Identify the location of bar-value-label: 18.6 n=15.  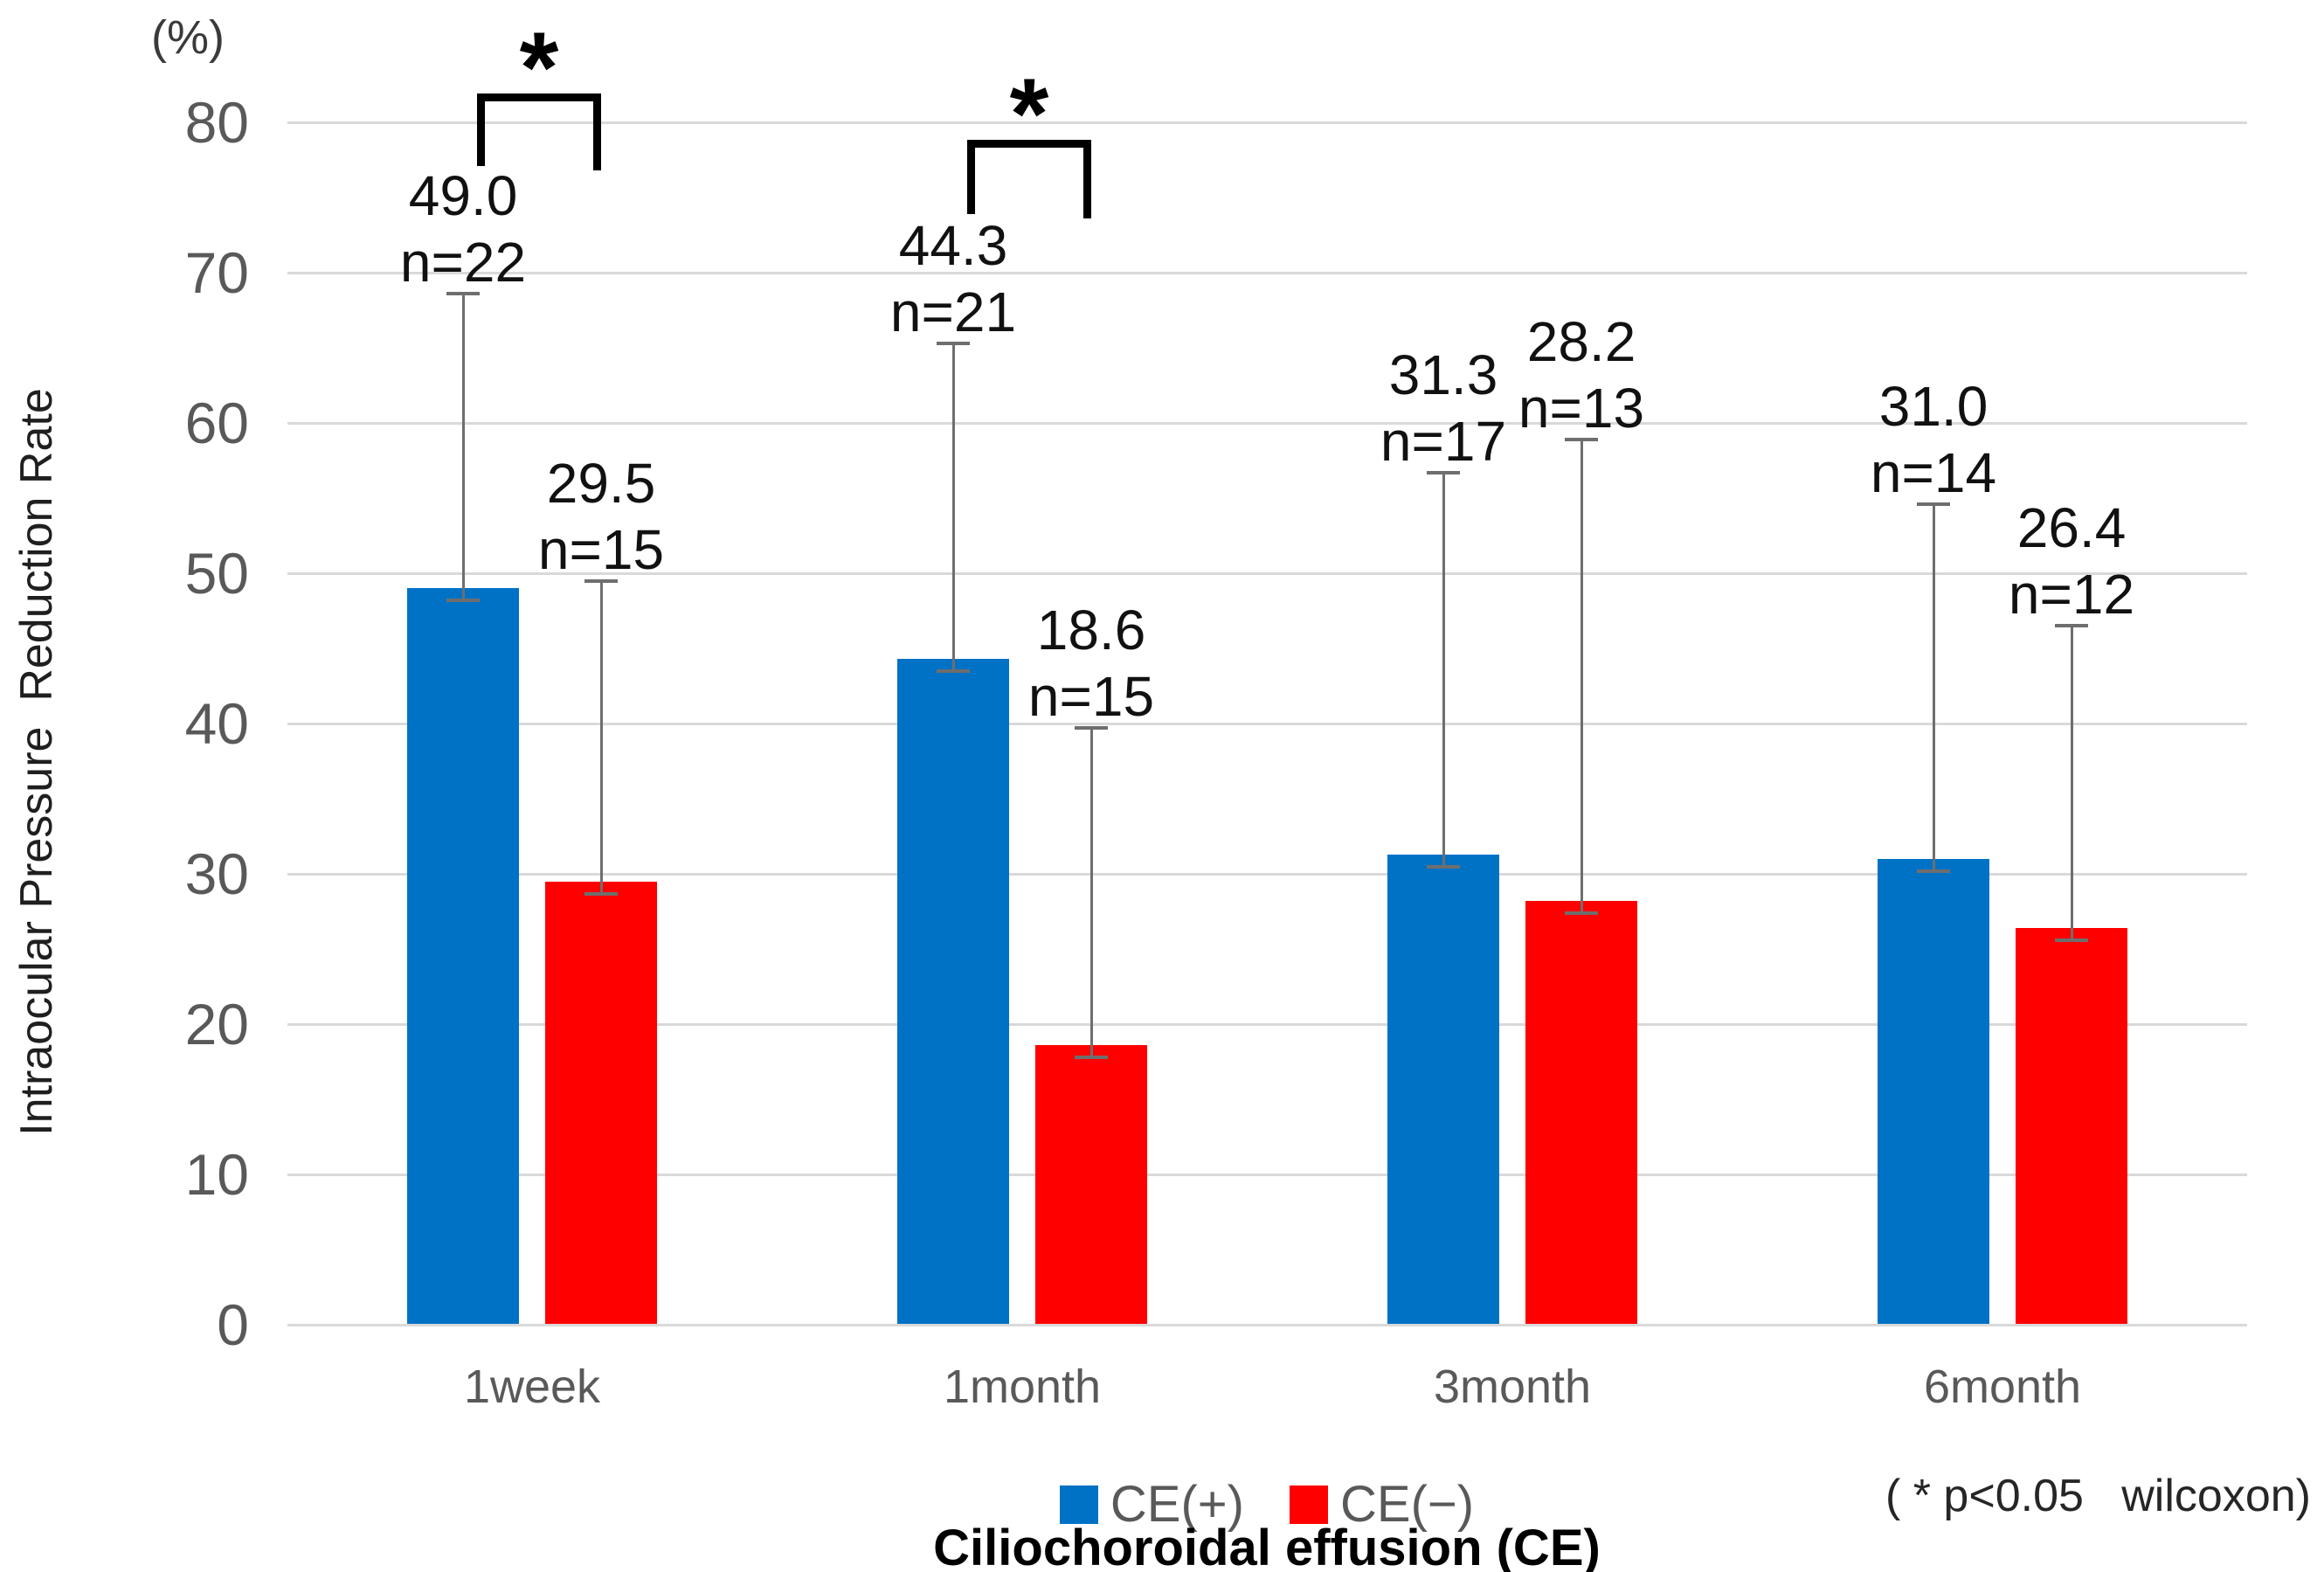
(1091, 664).